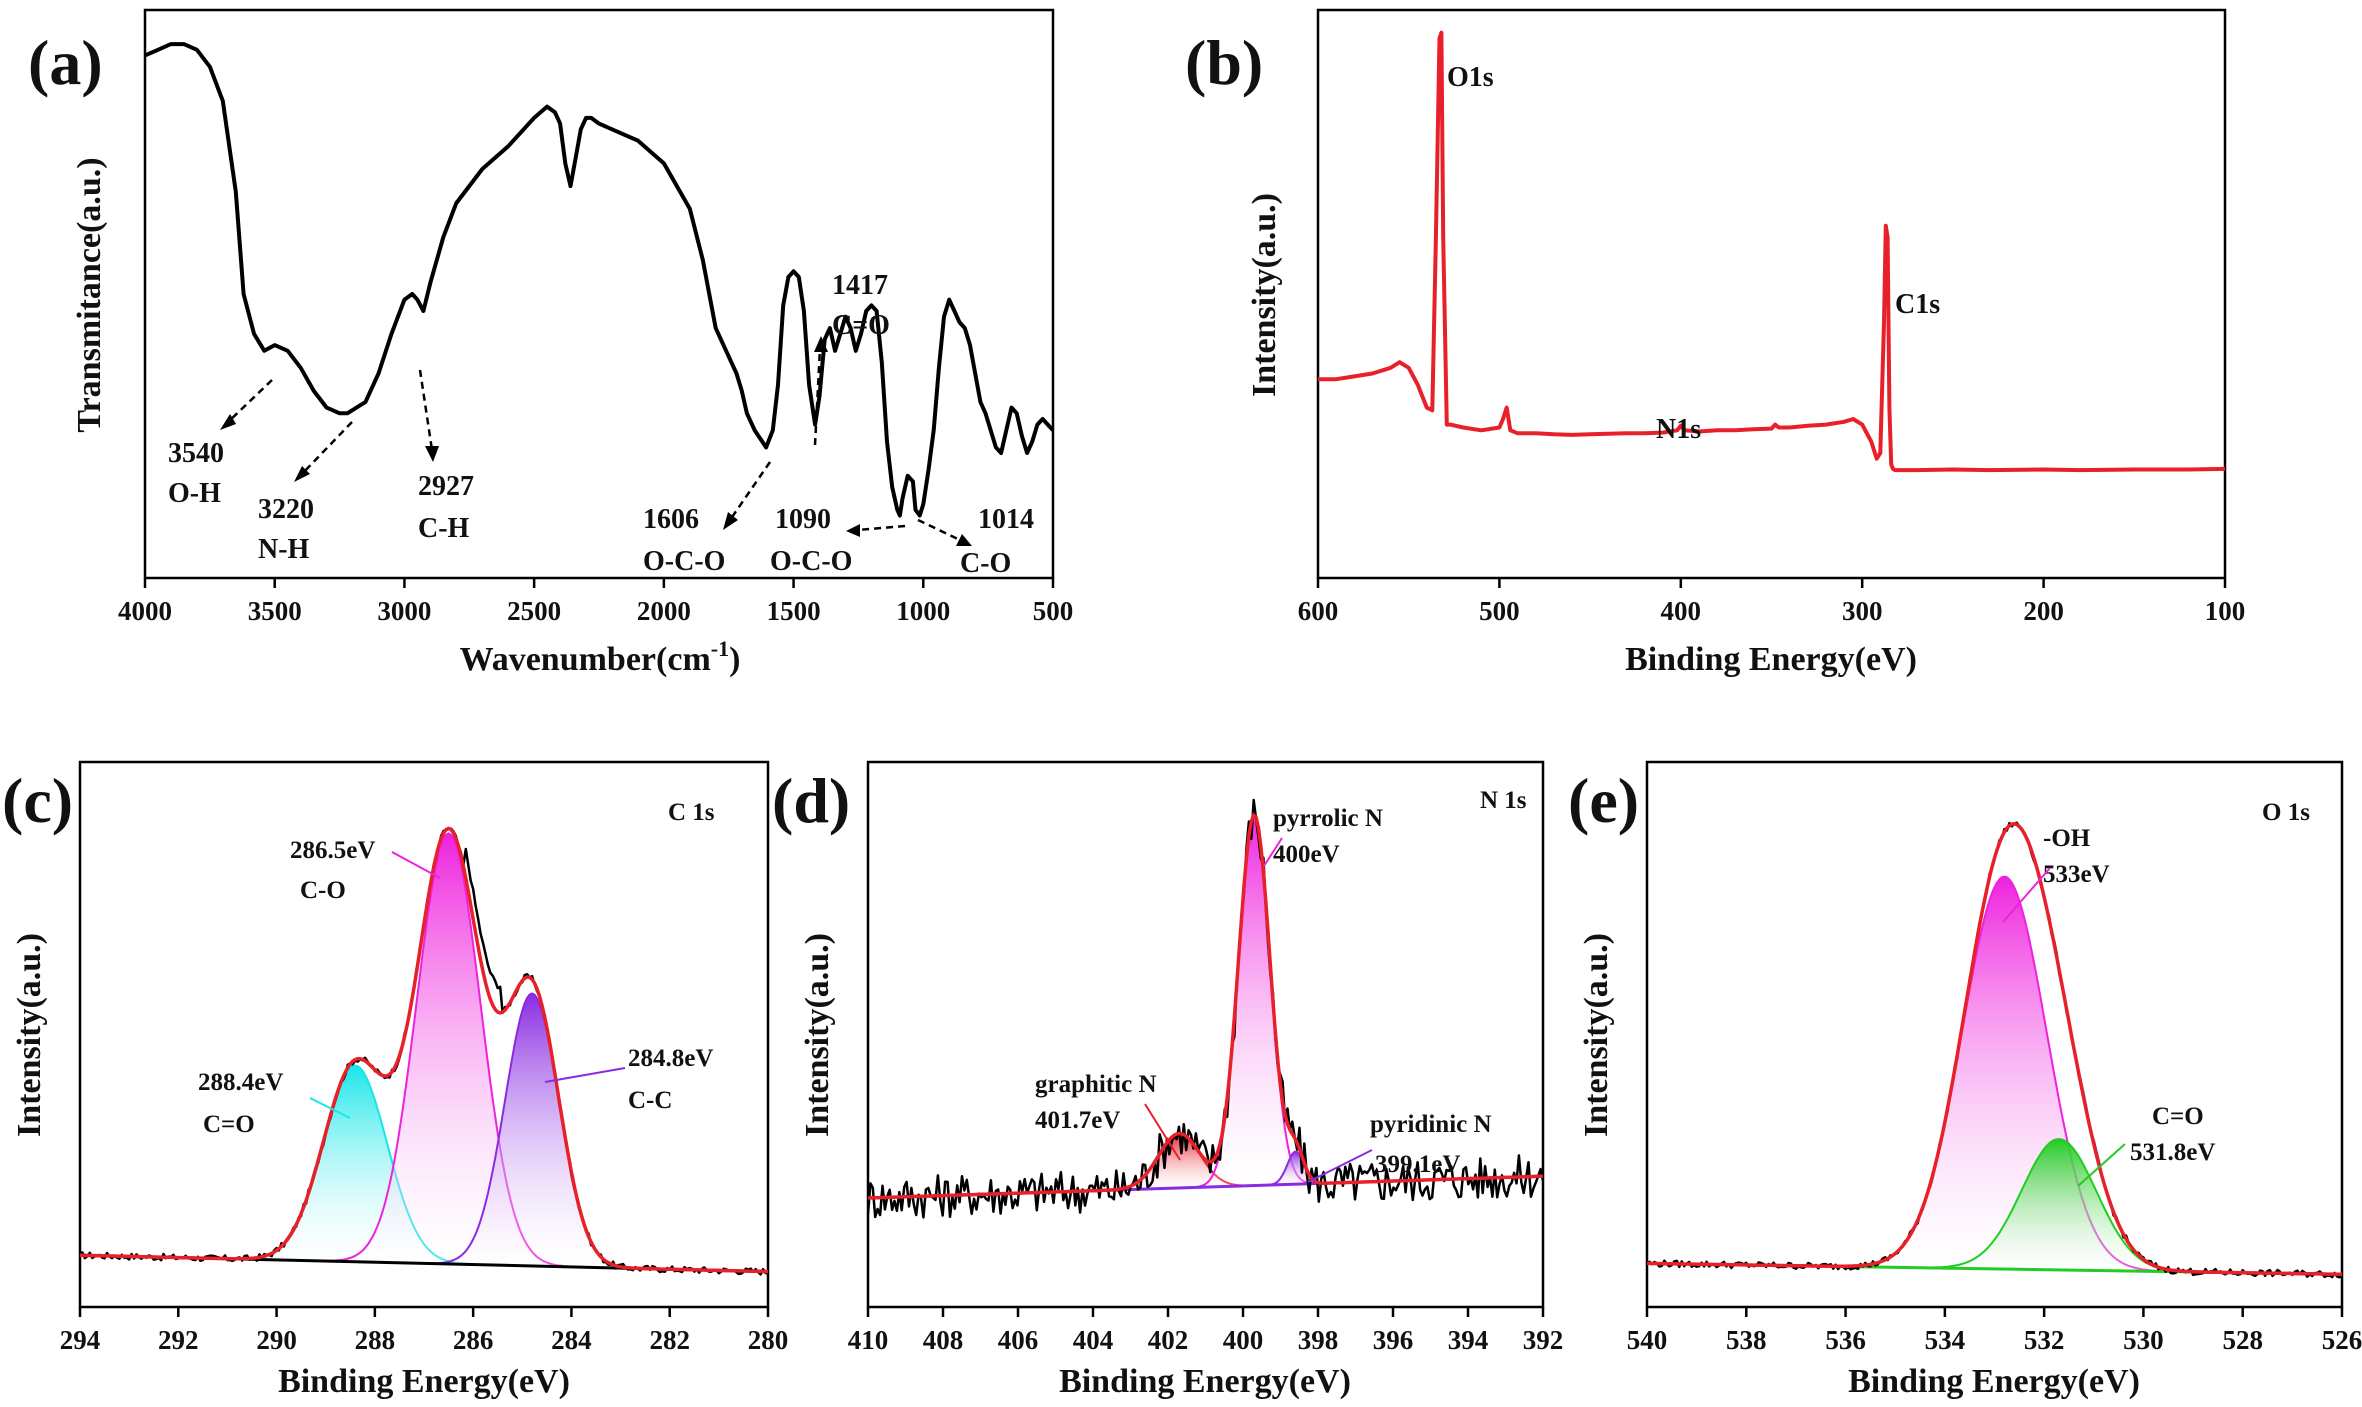  What do you see at coordinates (196, 453) in the screenshot?
I see `annotation-3540-wavenumber: 3540` at bounding box center [196, 453].